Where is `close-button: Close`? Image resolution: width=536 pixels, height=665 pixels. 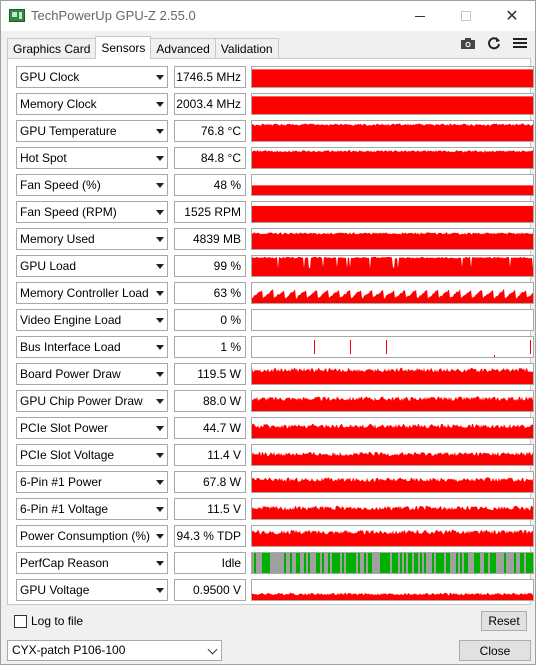
close-button: Close is located at coordinates (495, 650).